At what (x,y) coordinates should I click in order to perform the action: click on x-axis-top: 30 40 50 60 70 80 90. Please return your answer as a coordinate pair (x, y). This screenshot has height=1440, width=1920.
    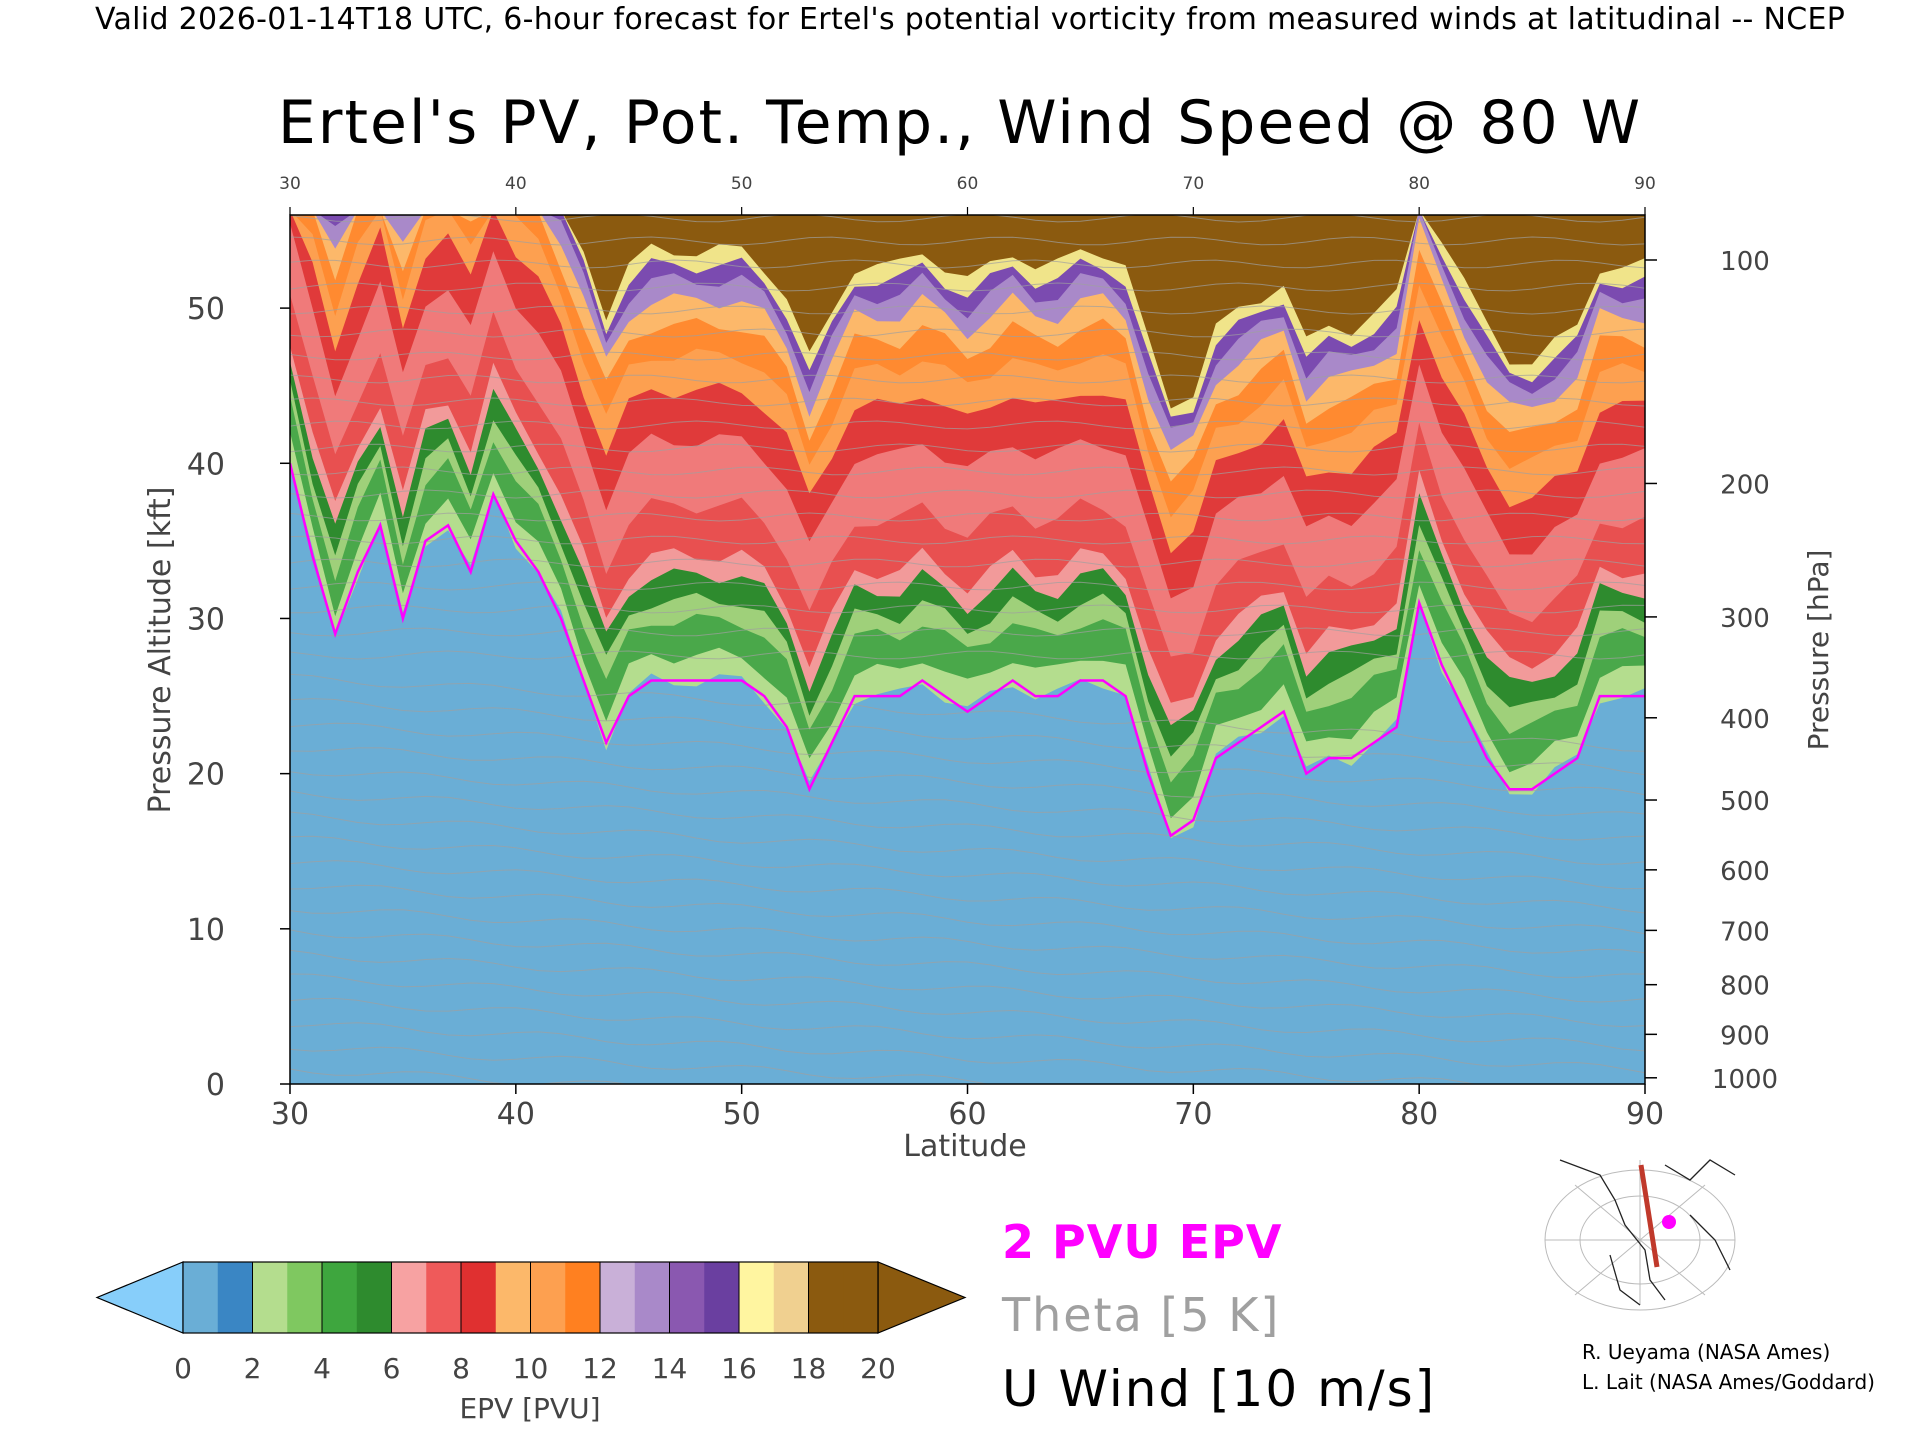
    Looking at the image, I should click on (967, 194).